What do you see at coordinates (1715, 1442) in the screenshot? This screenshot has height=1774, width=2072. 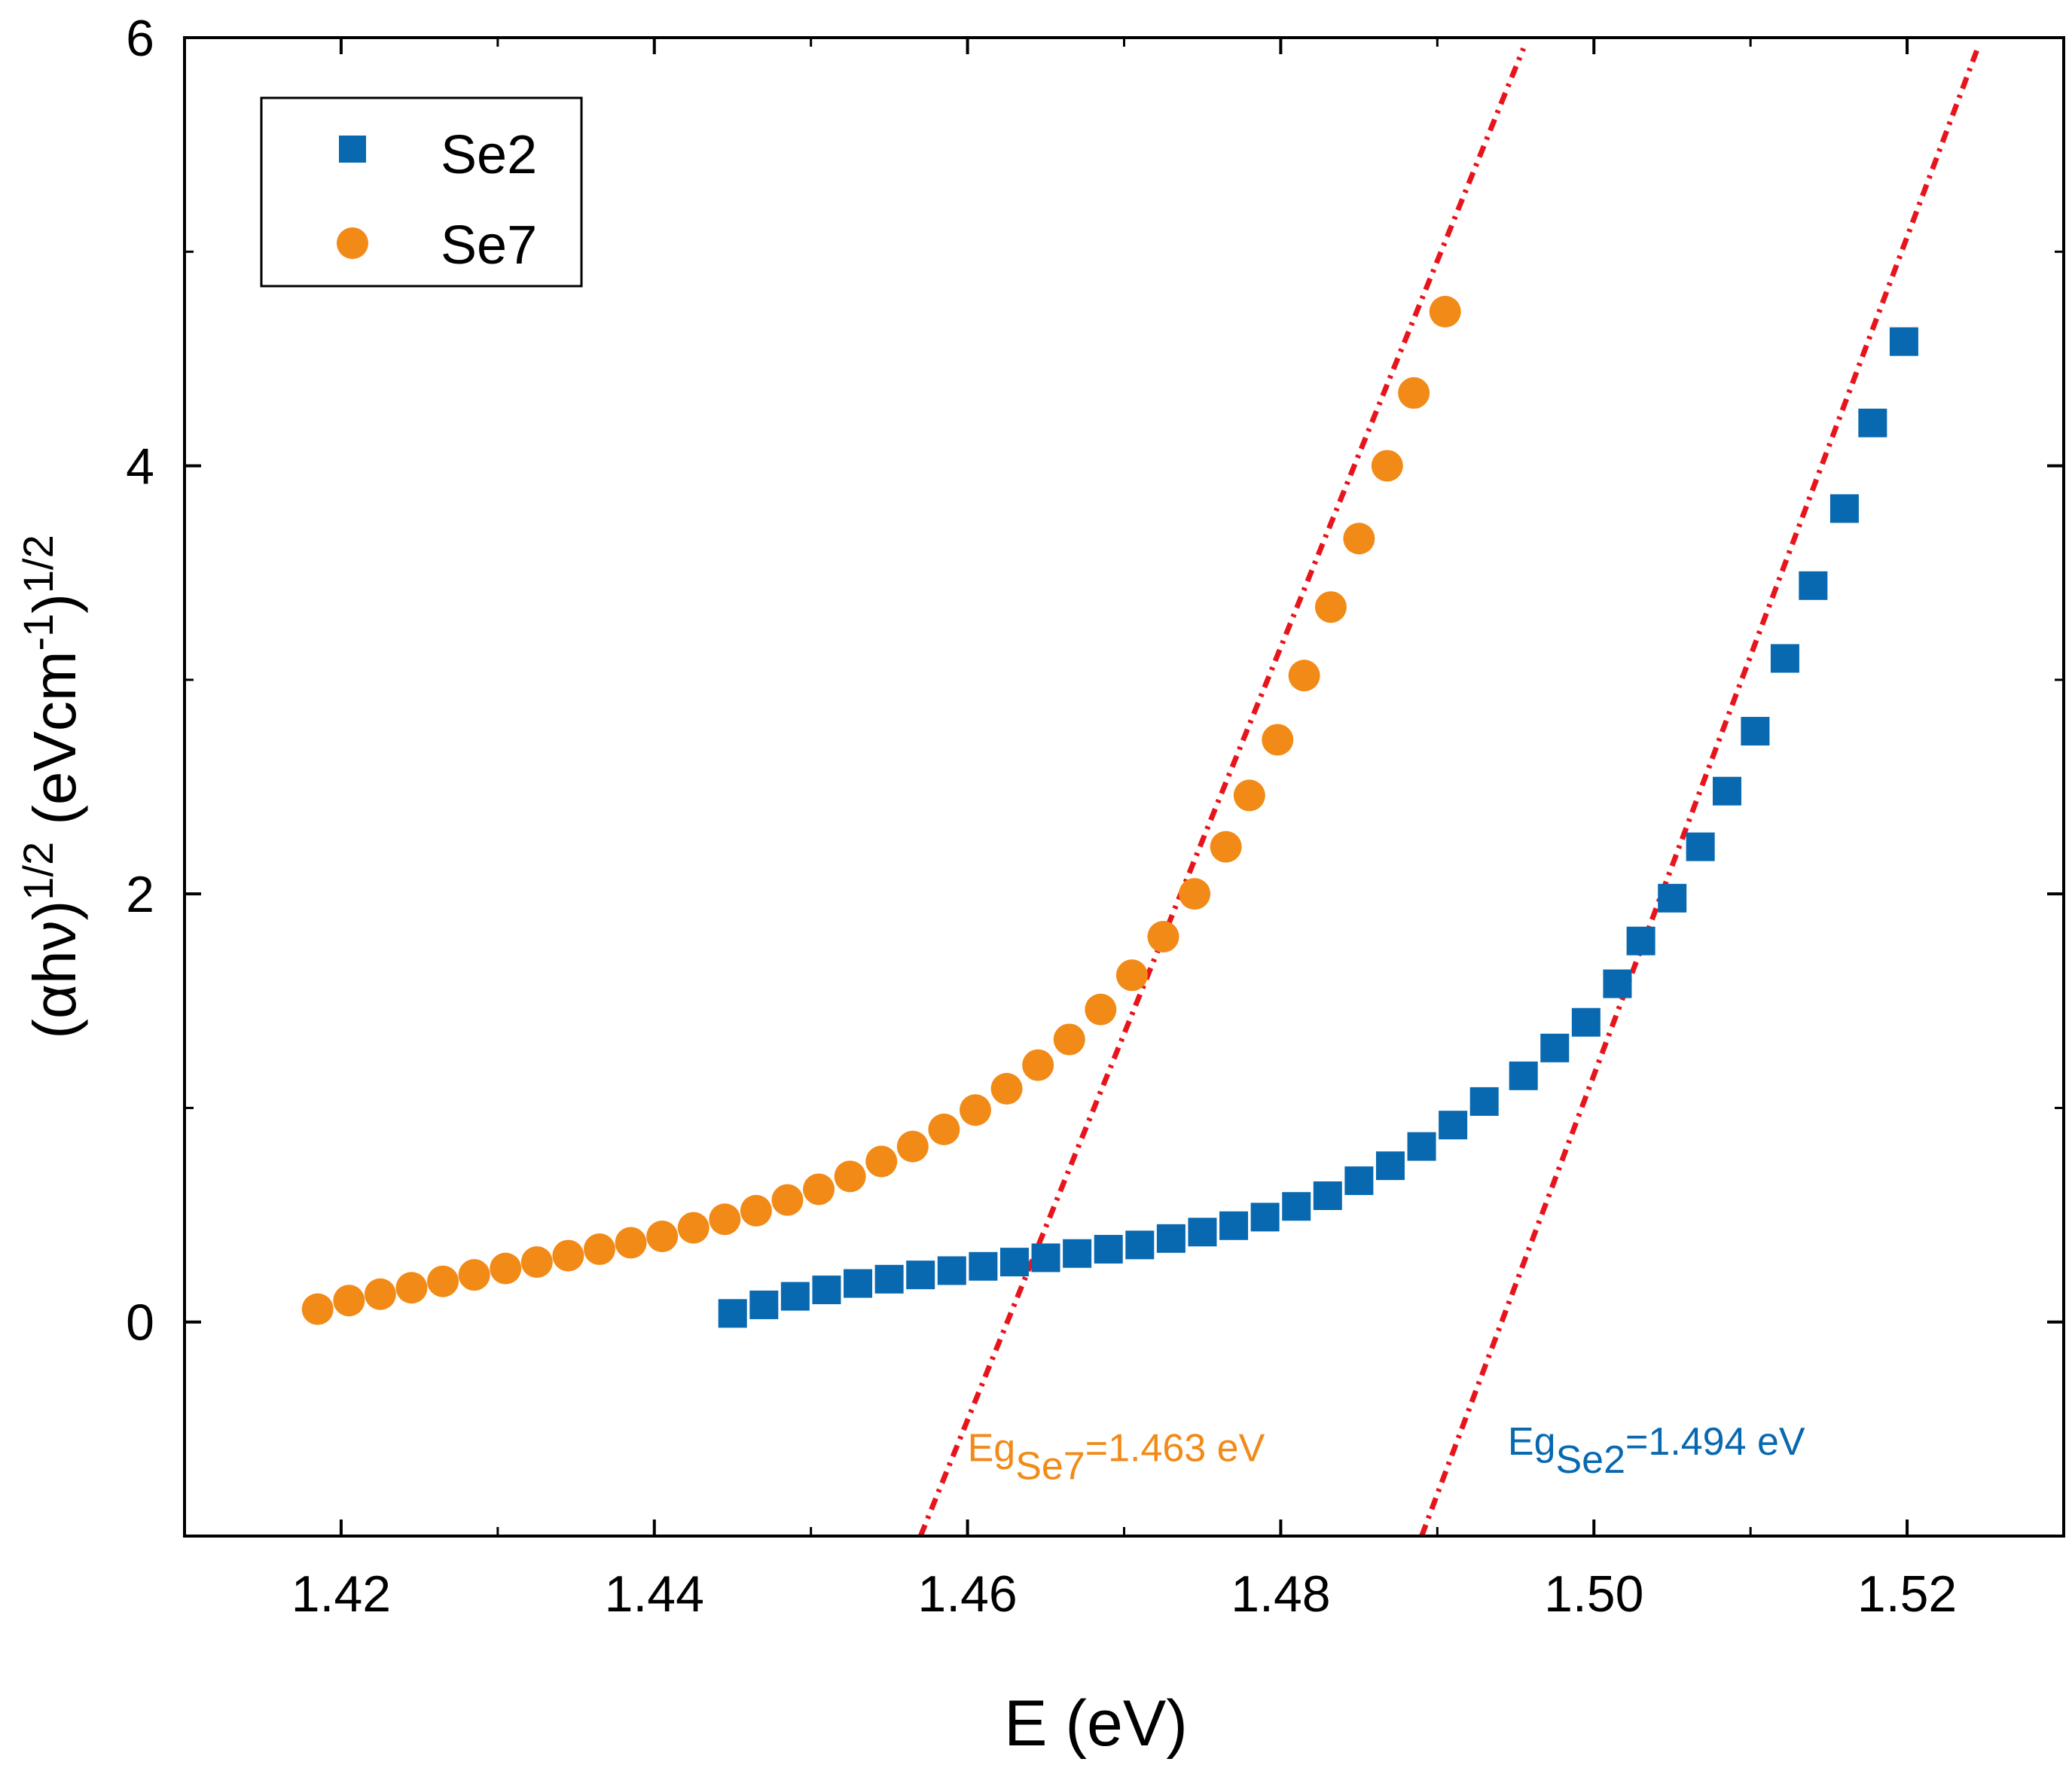 I see `eg-value: =1.494 eV` at bounding box center [1715, 1442].